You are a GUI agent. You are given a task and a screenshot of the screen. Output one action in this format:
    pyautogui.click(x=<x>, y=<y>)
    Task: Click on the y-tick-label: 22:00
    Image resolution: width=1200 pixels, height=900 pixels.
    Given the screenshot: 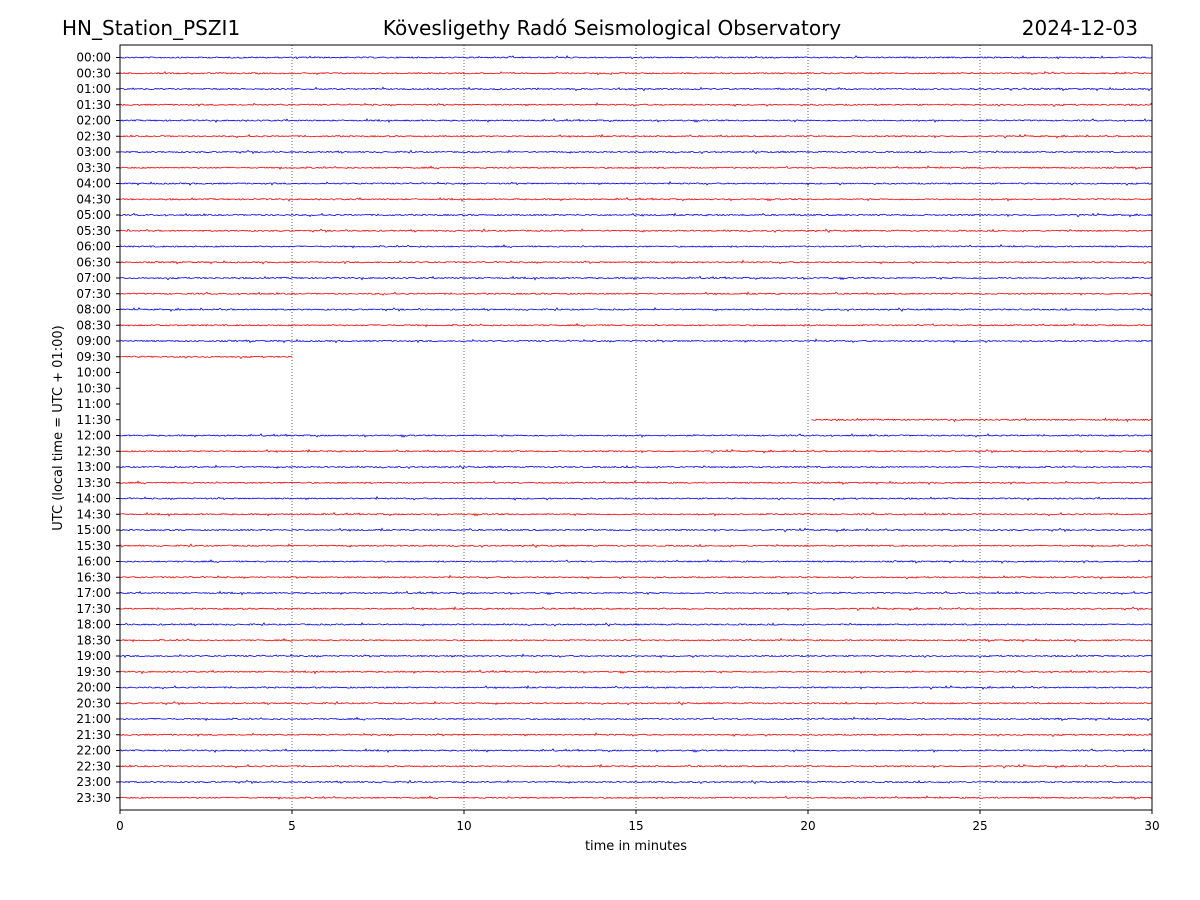 What is the action you would take?
    pyautogui.click(x=93, y=751)
    